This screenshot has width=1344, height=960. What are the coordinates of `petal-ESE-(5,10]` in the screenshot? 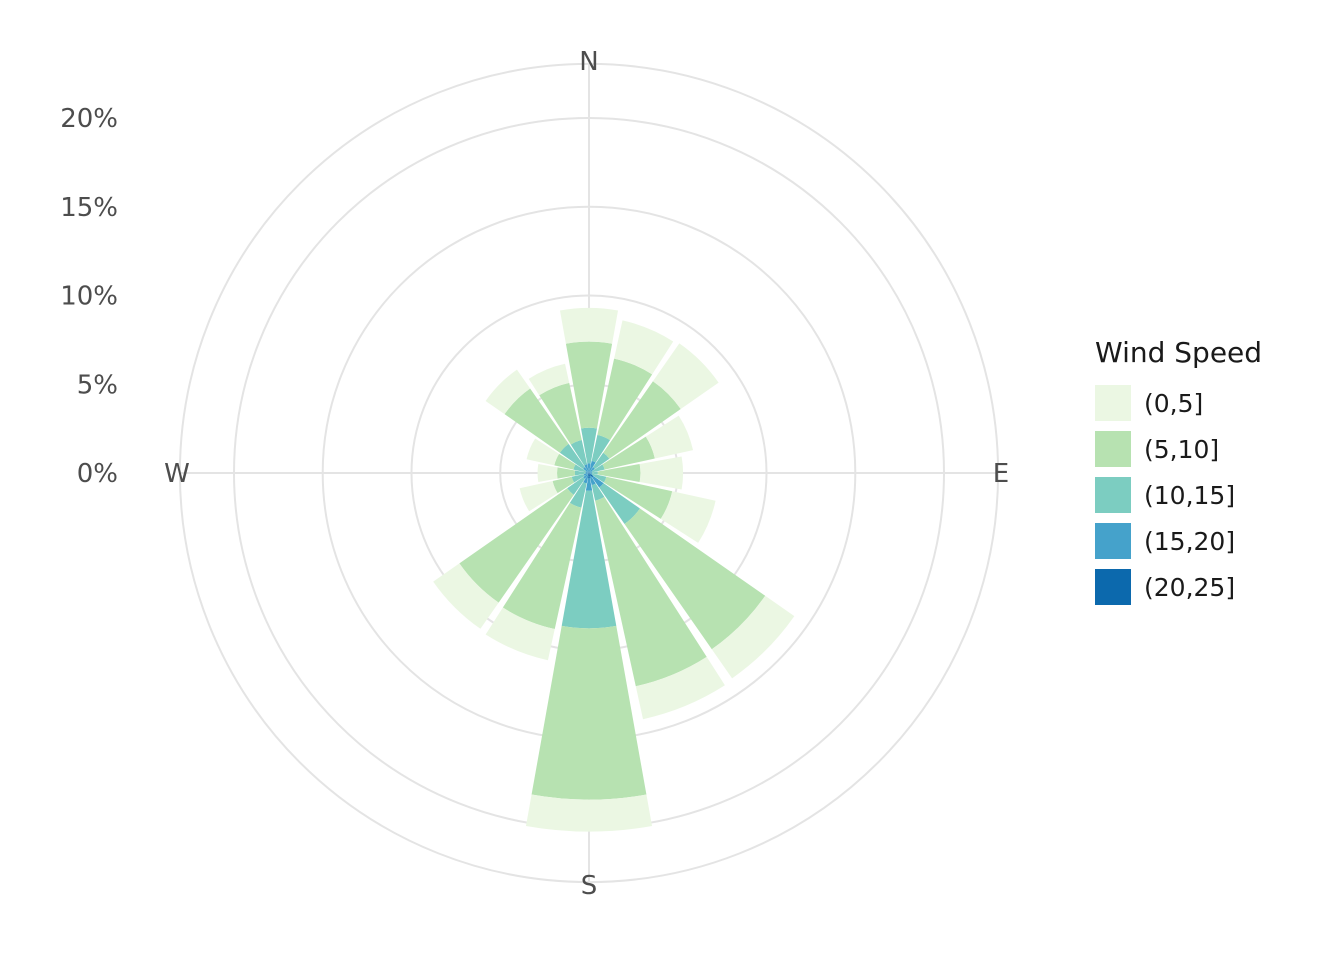 It's located at (638, 497).